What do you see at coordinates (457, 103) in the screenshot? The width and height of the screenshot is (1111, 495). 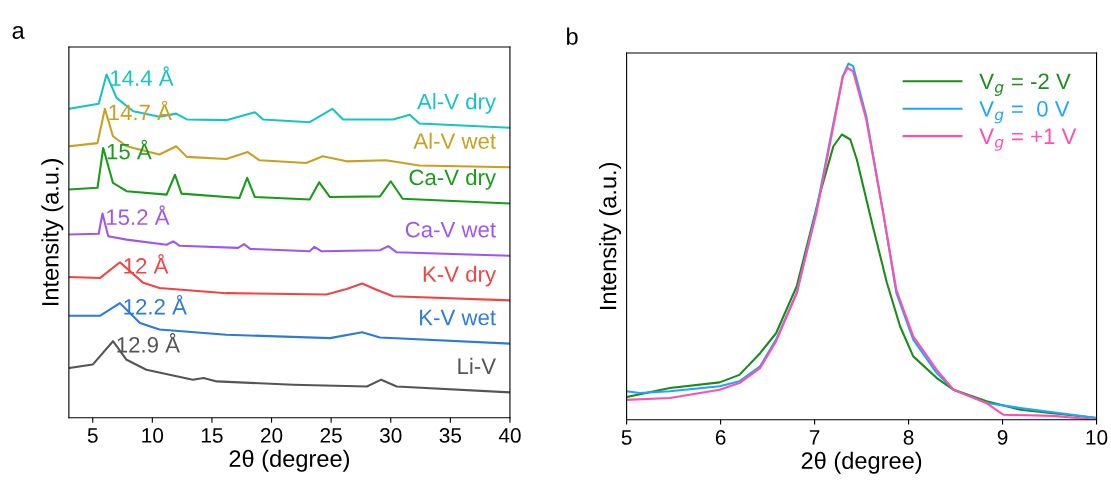 I see `series-label: Al-V dry` at bounding box center [457, 103].